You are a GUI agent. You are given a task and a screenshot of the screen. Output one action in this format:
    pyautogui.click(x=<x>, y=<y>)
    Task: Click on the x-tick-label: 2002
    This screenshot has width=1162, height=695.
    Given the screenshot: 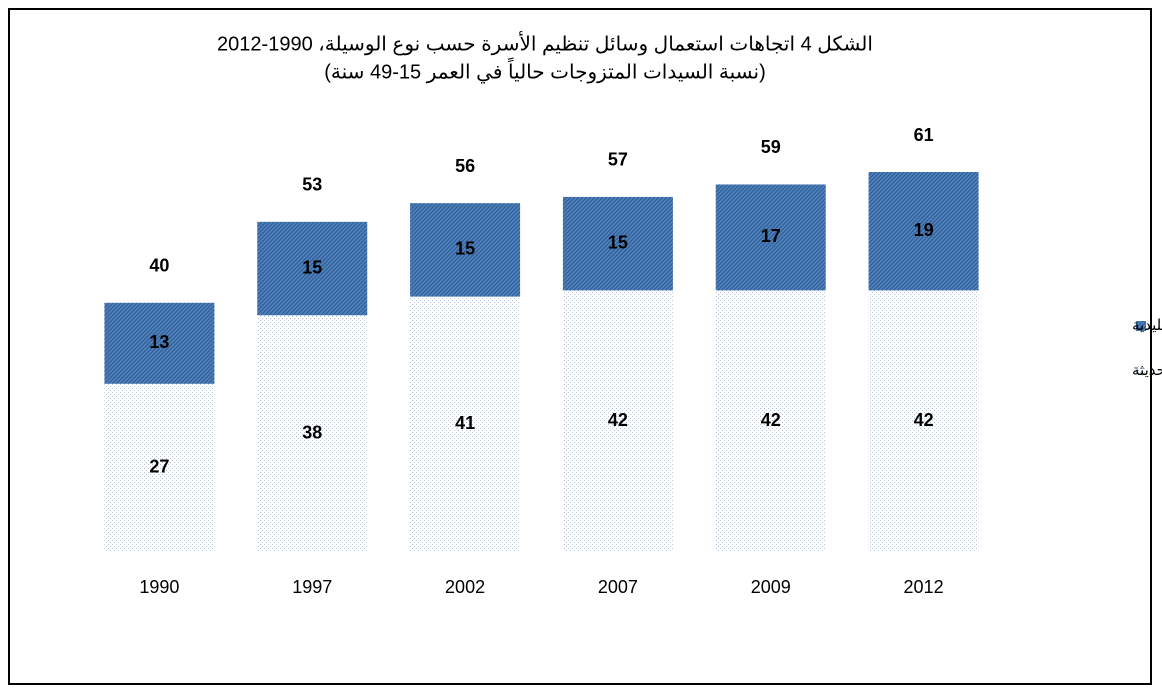 What is the action you would take?
    pyautogui.click(x=465, y=587)
    